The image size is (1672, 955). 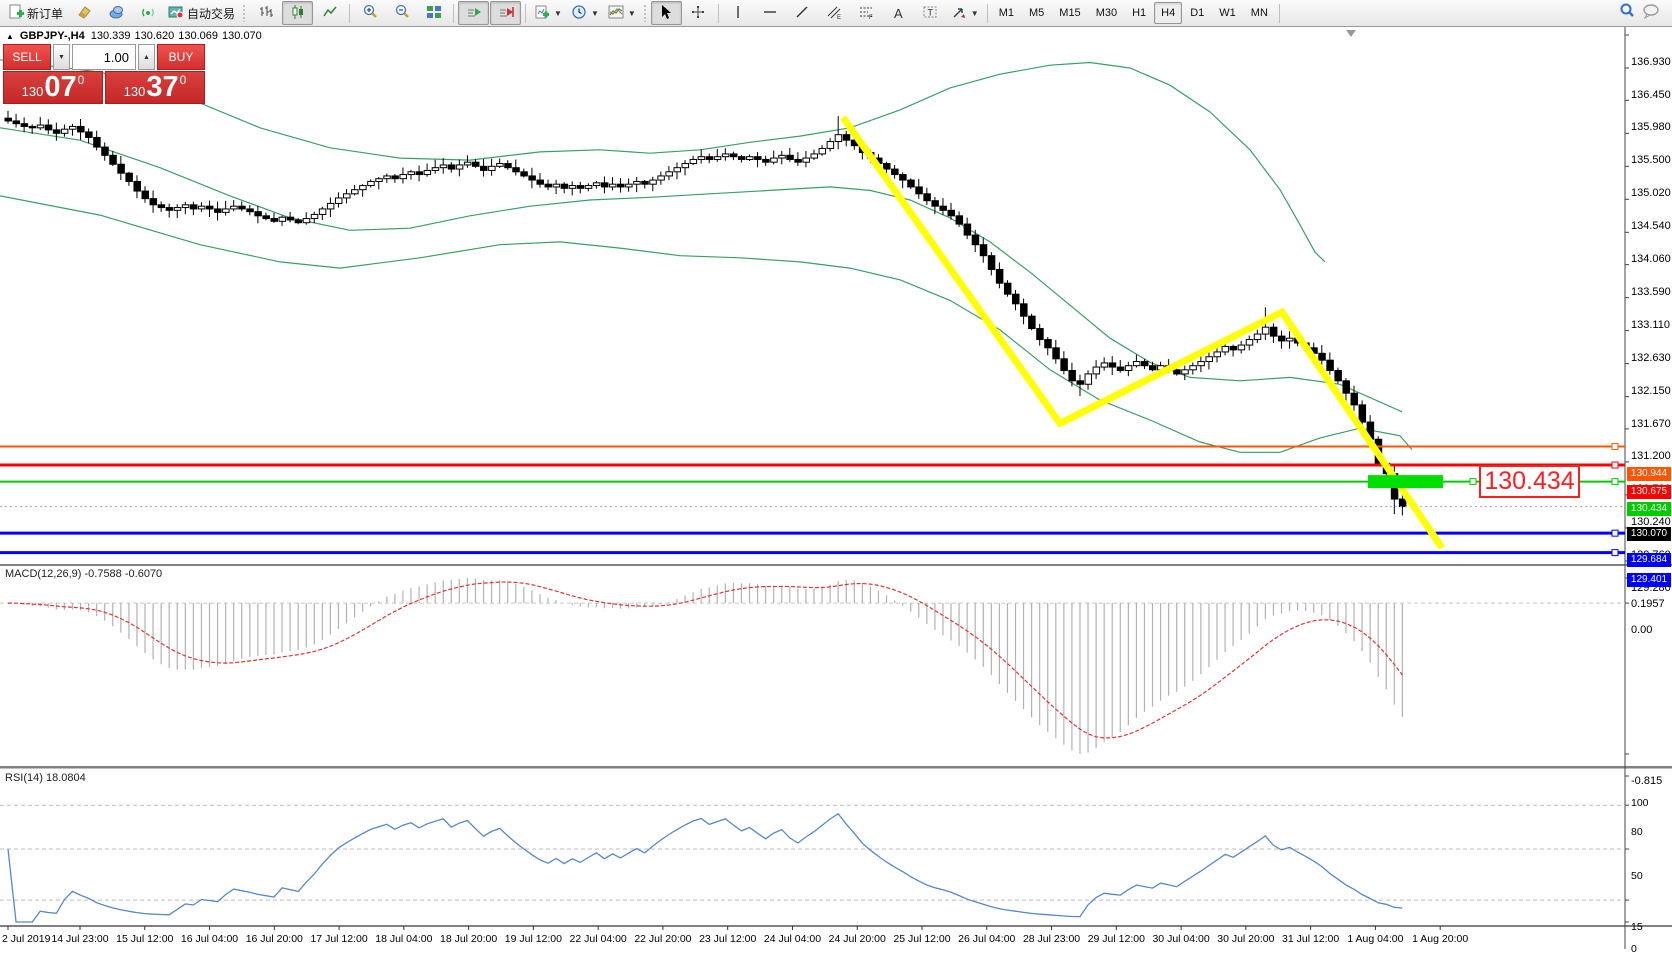 I want to click on ohlc-high: 130.620, so click(x=154, y=36).